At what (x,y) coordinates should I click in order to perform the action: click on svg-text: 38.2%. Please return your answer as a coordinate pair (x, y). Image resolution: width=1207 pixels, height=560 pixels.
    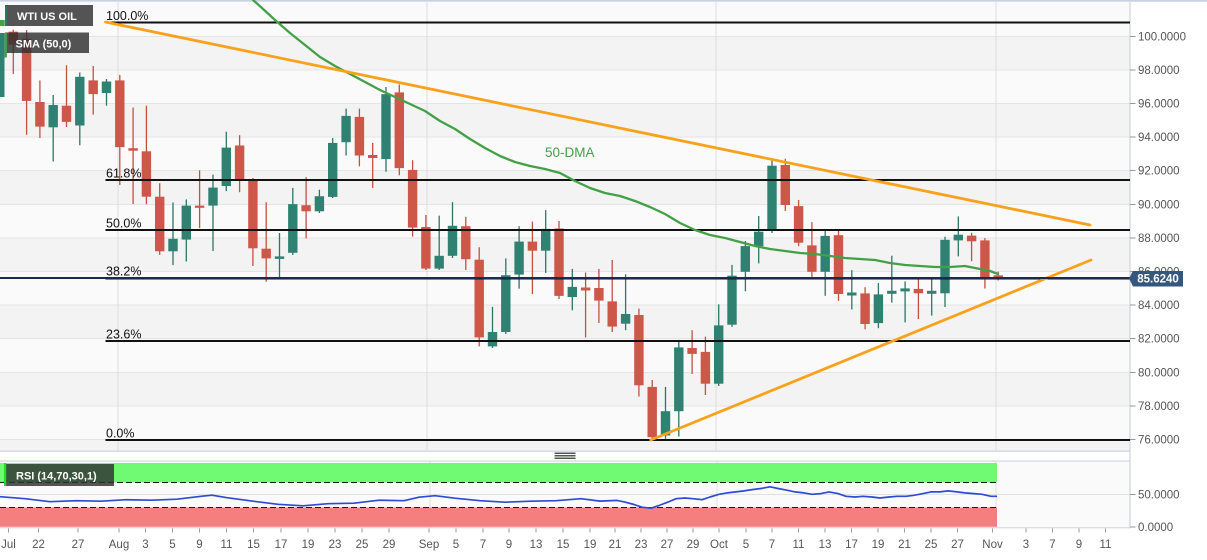
    Looking at the image, I should click on (123, 272).